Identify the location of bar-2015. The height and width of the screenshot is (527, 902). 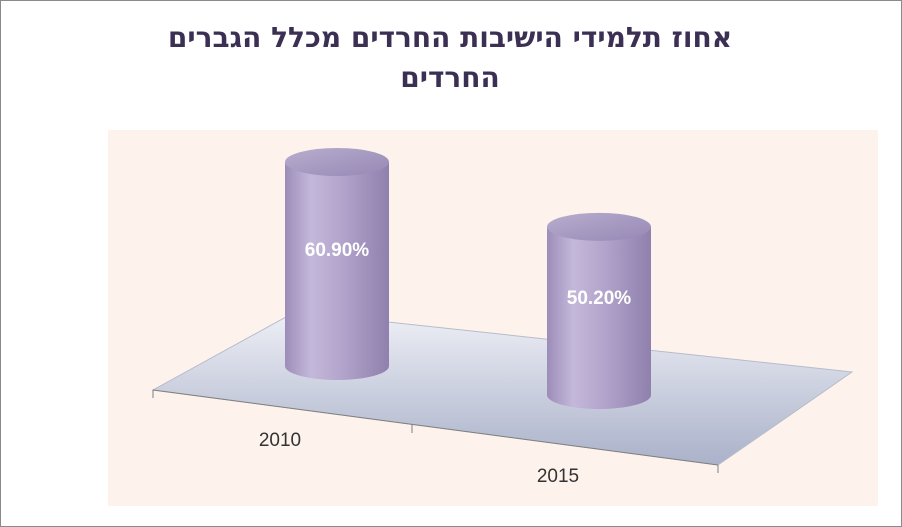
(599, 310).